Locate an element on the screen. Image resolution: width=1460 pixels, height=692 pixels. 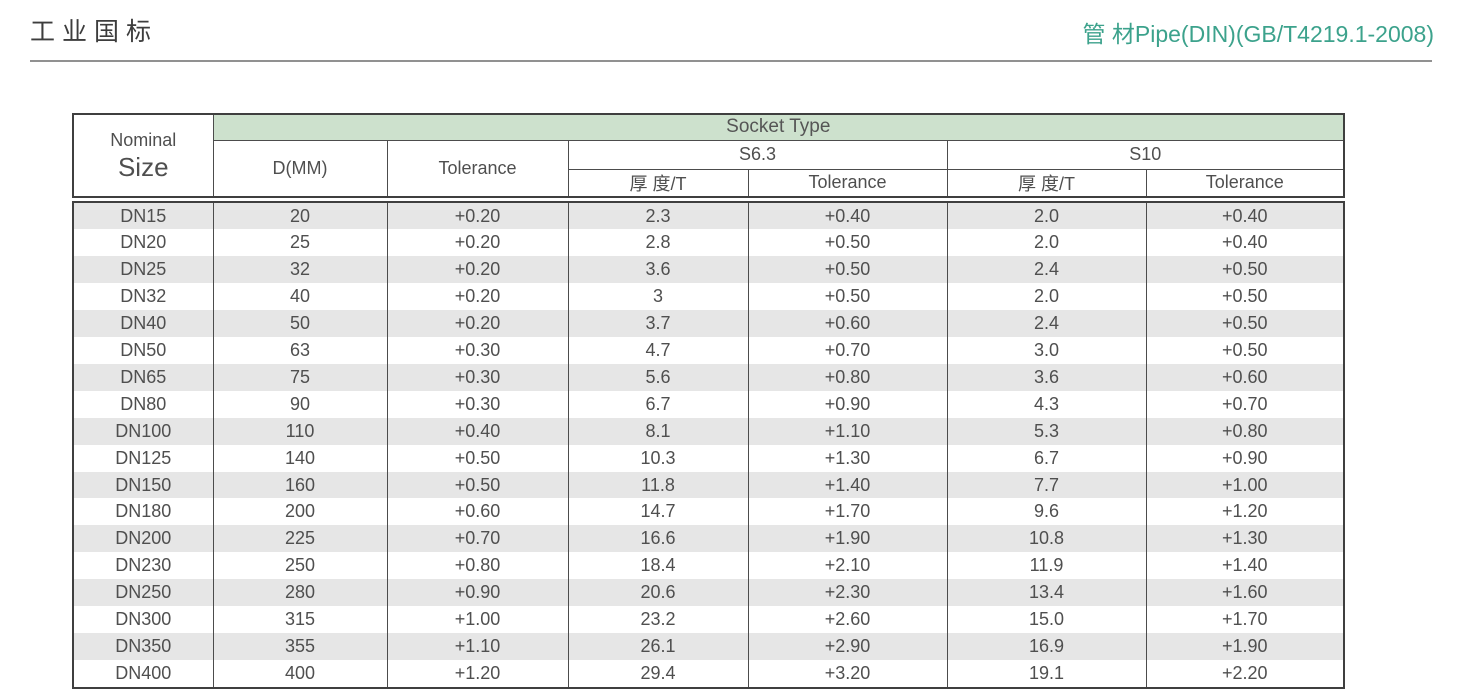
table-row: DN230 250 +0.80 18.4 +2.10 11.9 +1.40 is located at coordinates (708, 566).